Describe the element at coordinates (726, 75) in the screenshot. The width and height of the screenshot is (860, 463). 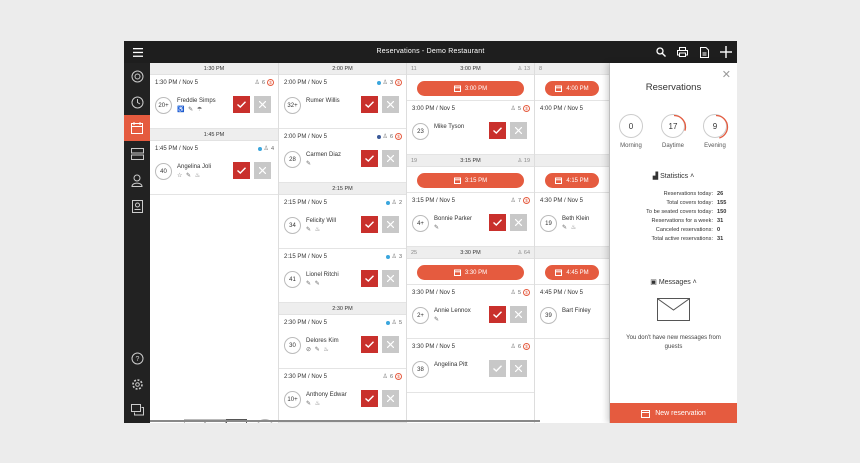
I see `close-icon: ✕` at that location.